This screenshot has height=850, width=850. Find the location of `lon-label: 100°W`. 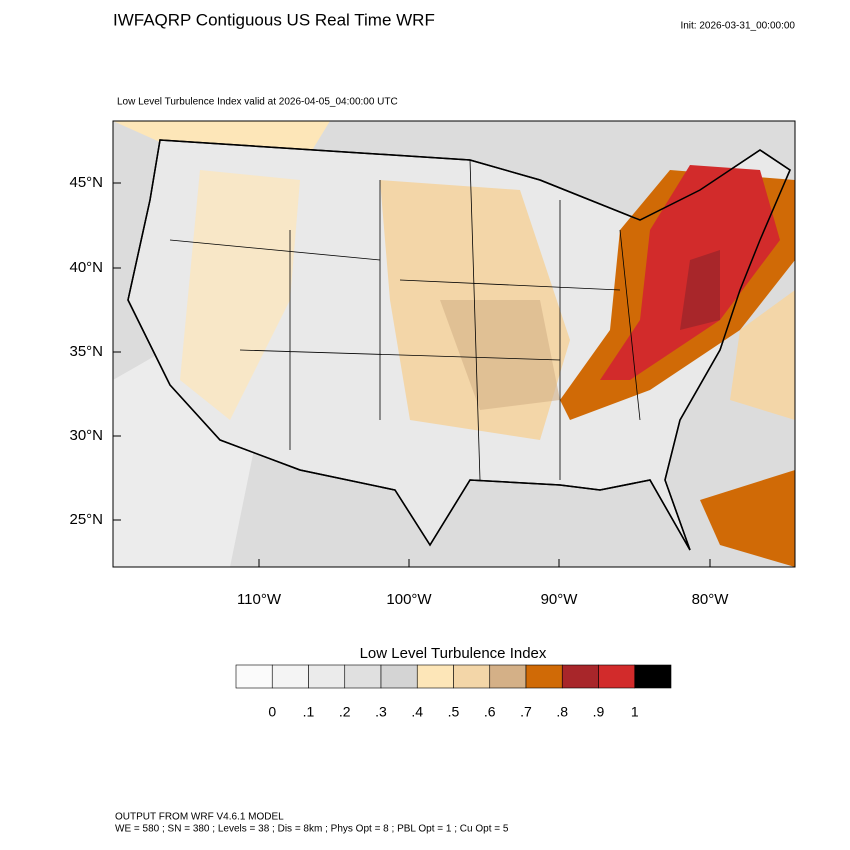

lon-label: 100°W is located at coordinates (409, 599).